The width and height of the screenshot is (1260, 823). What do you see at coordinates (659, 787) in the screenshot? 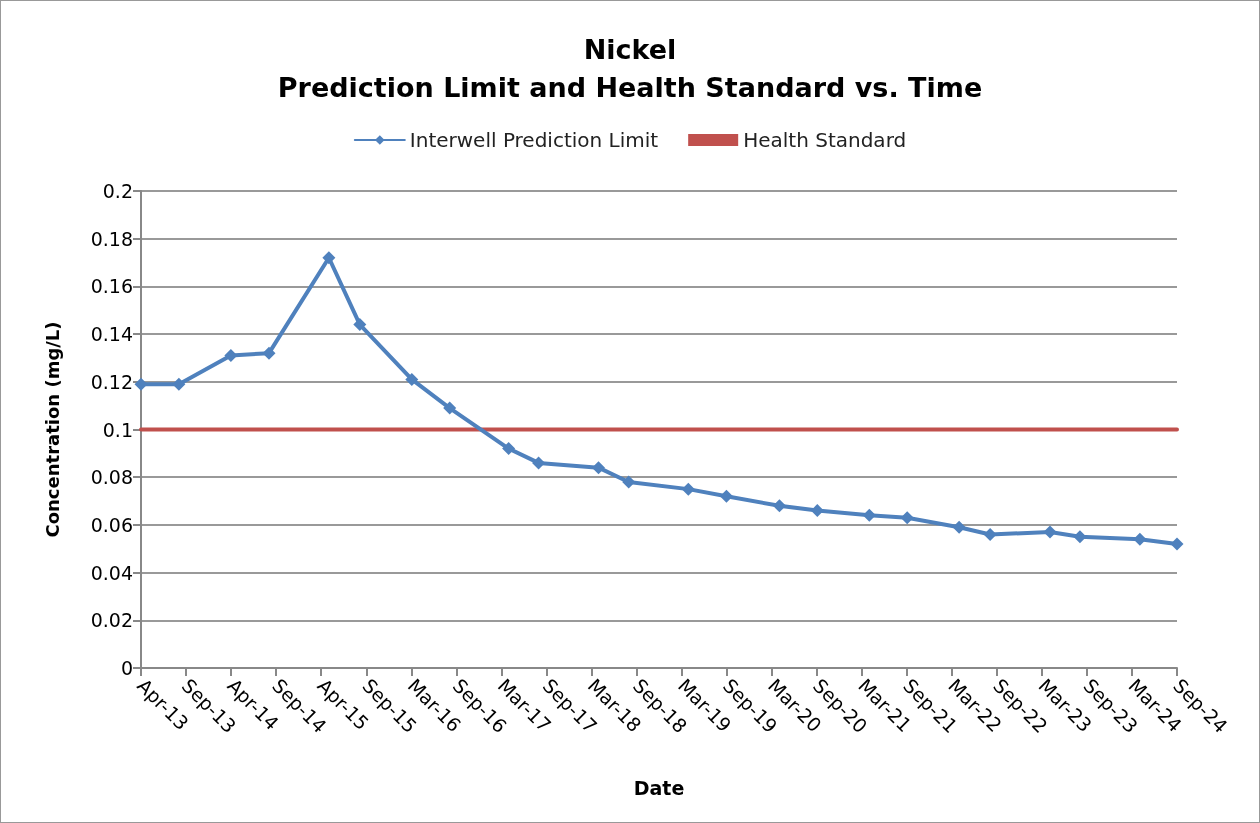
I see `x-axis-title: Date` at bounding box center [659, 787].